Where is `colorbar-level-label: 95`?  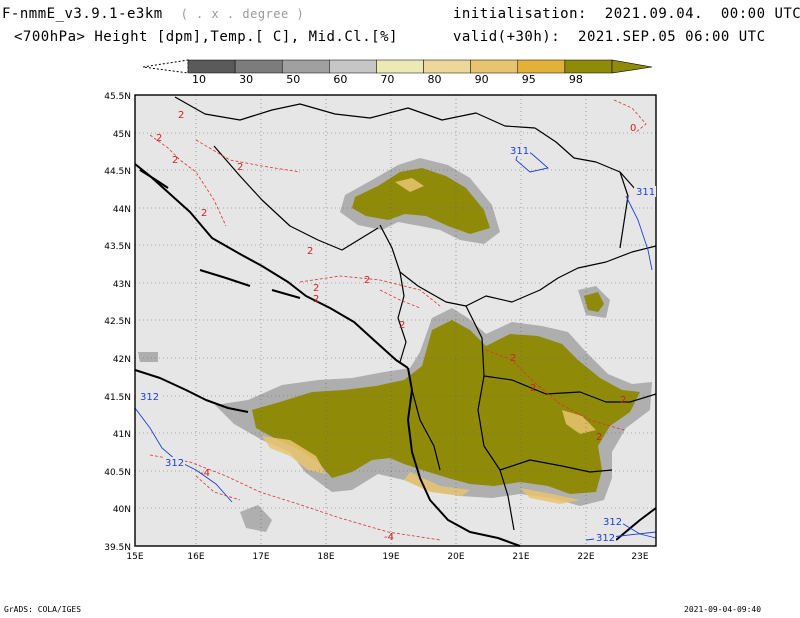 colorbar-level-label: 95 is located at coordinates (529, 79).